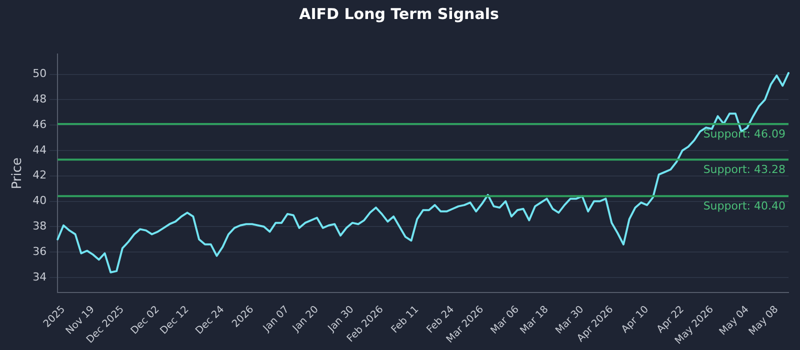 The width and height of the screenshot is (800, 350). I want to click on y-axis-title: Price, so click(18, 173).